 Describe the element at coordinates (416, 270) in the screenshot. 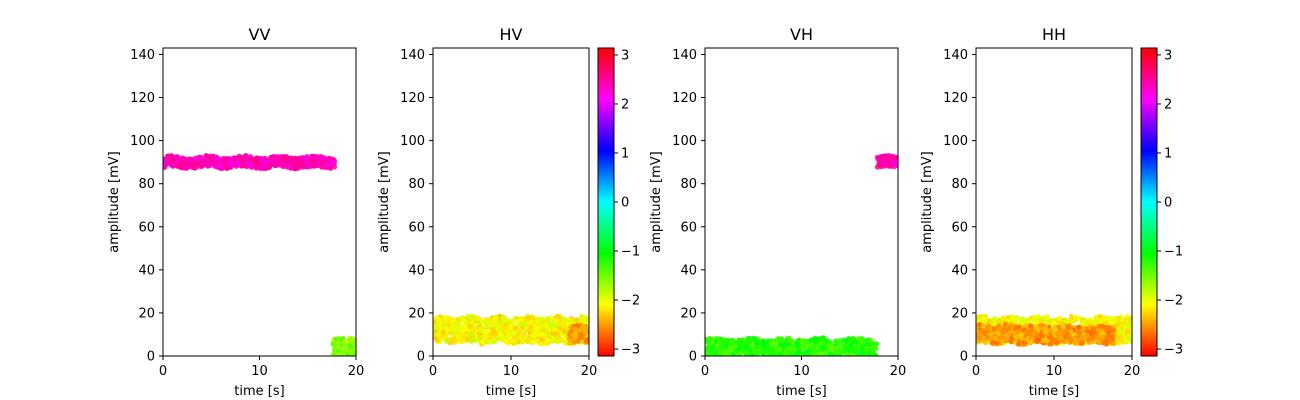

I see `y-tick-label: 40` at that location.